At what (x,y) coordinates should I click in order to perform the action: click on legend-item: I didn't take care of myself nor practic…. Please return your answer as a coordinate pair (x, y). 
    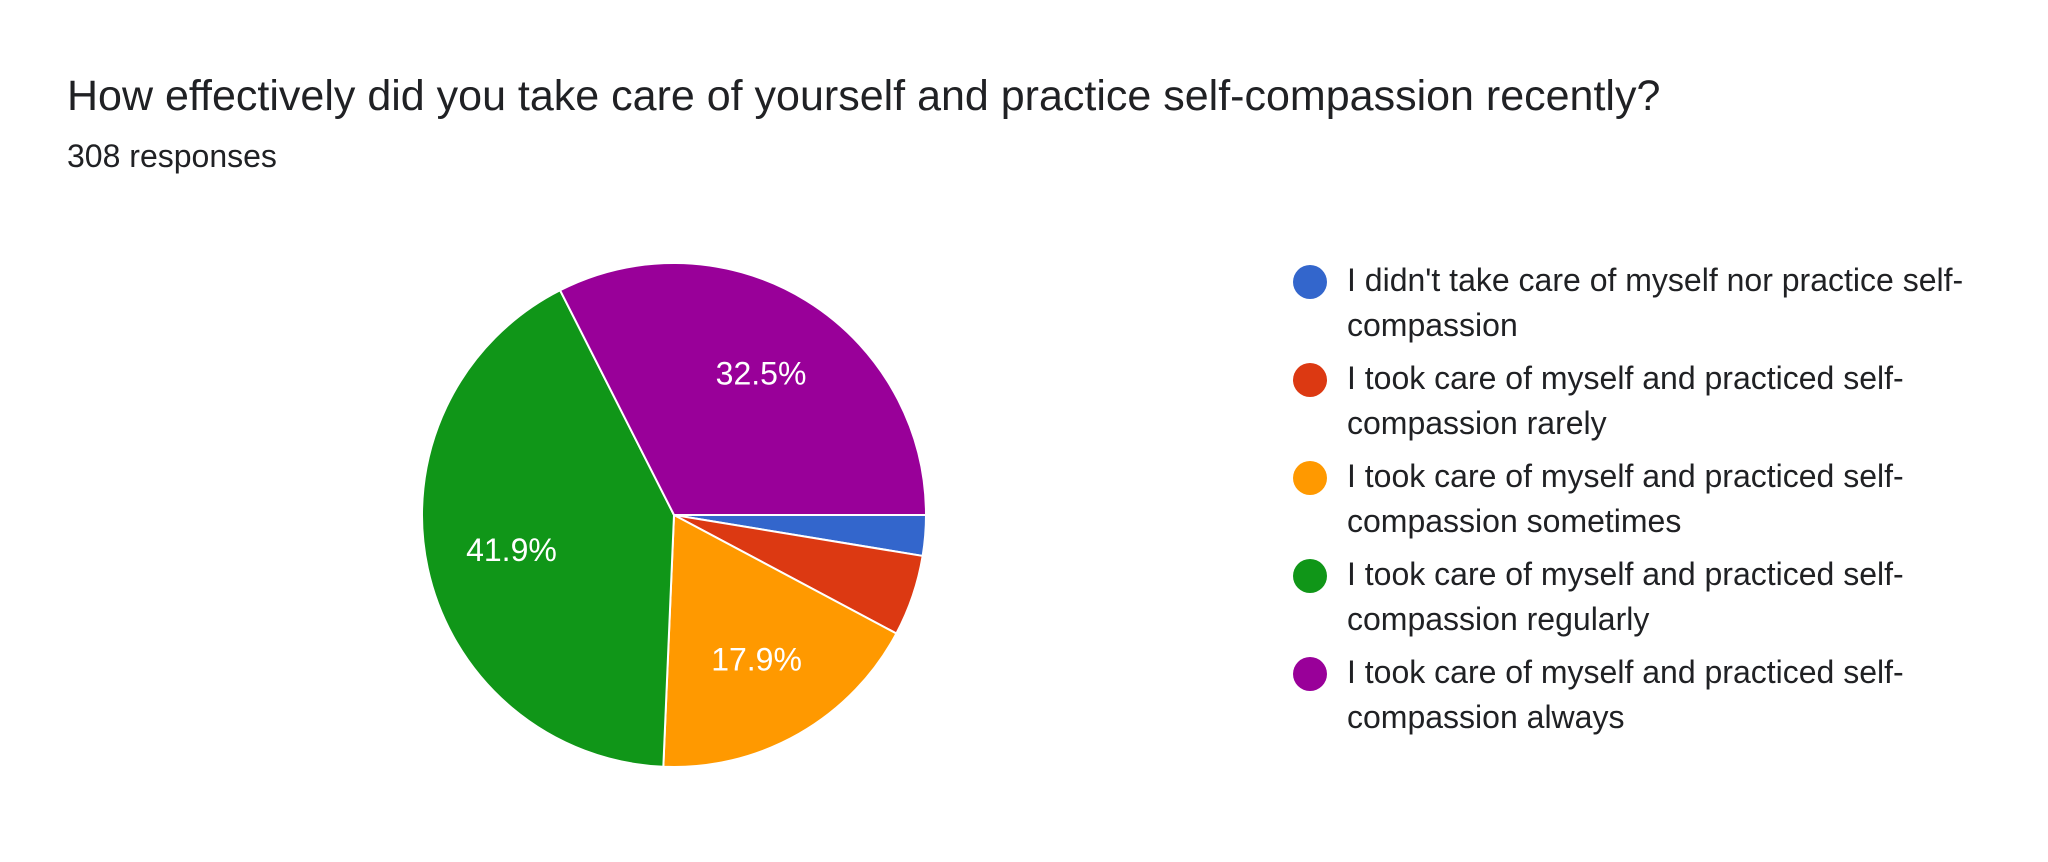
    Looking at the image, I should click on (1640, 303).